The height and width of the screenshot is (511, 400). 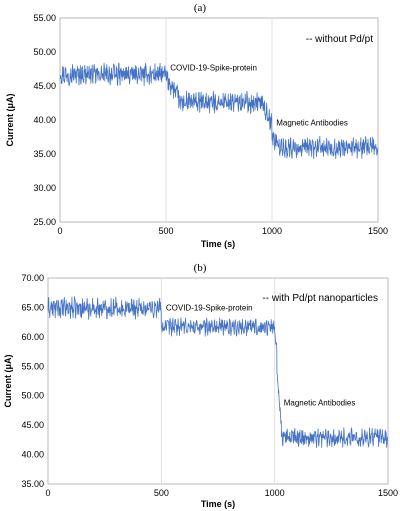 I want to click on x-tick-label-1000-b: 1000, so click(x=275, y=493).